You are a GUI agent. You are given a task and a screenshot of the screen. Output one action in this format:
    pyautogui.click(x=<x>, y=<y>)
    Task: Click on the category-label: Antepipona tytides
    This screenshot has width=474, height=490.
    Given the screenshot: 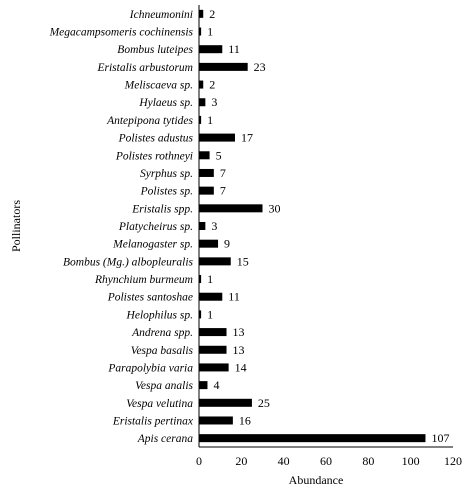 What is the action you would take?
    pyautogui.click(x=149, y=121)
    